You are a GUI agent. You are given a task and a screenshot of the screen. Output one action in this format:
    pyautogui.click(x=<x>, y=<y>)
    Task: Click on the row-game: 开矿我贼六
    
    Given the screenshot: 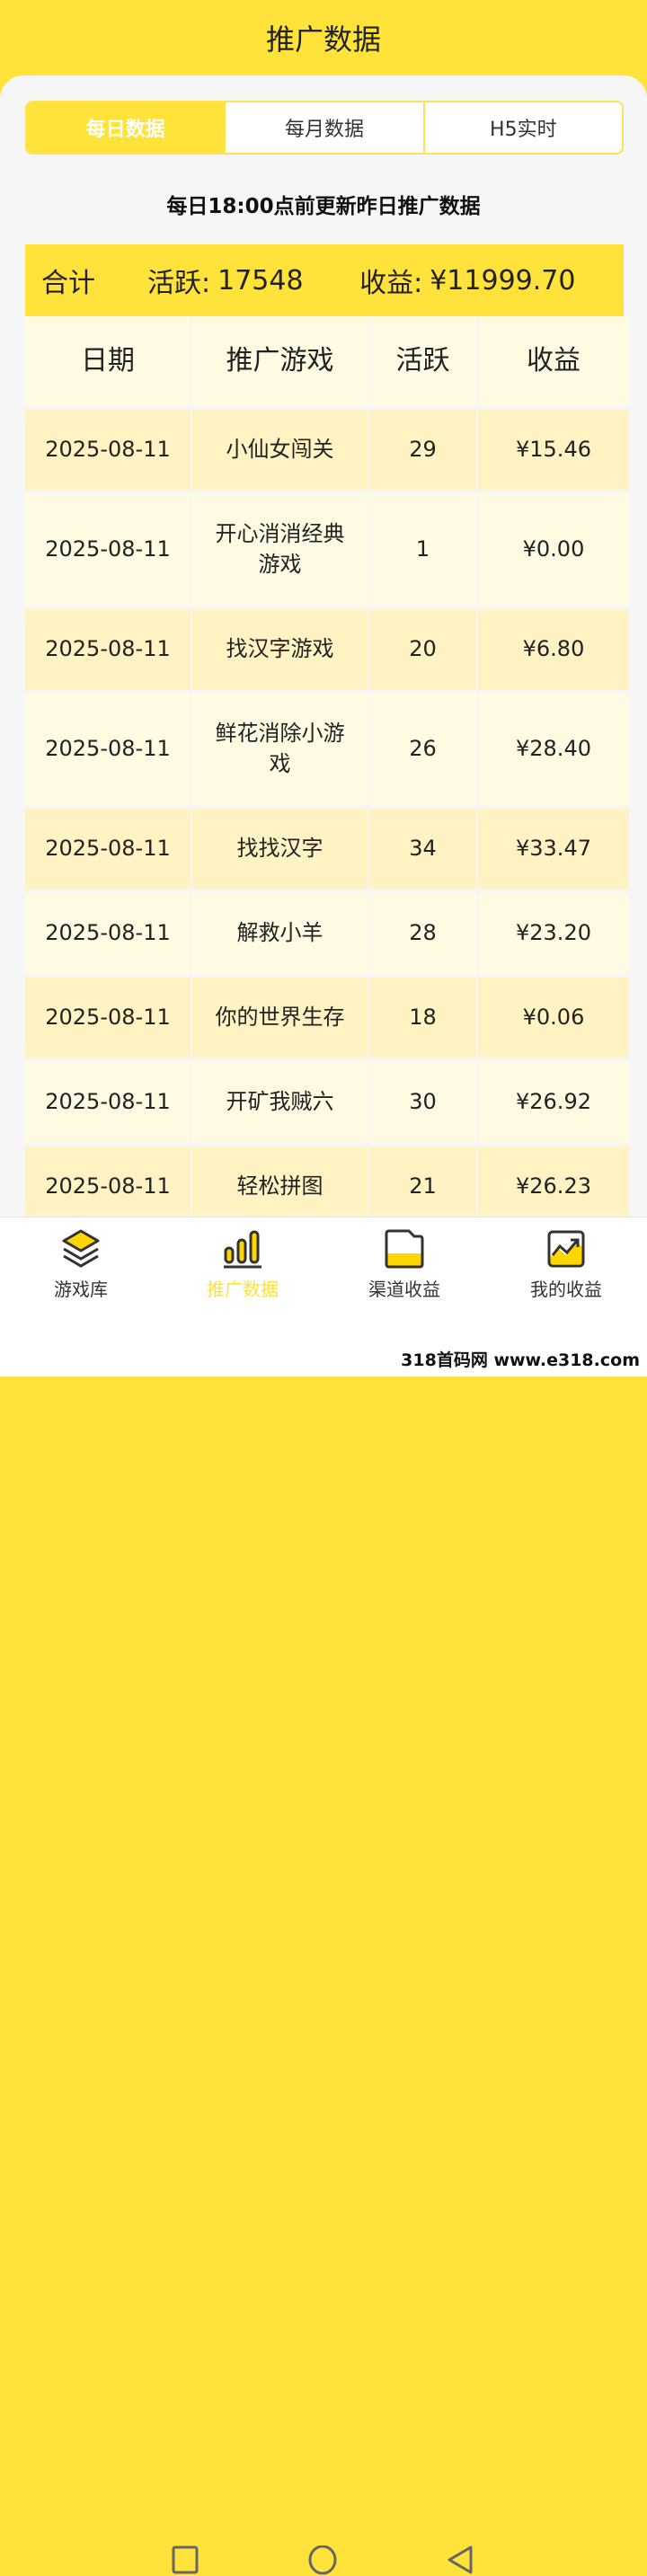 What is the action you would take?
    pyautogui.click(x=280, y=1102)
    